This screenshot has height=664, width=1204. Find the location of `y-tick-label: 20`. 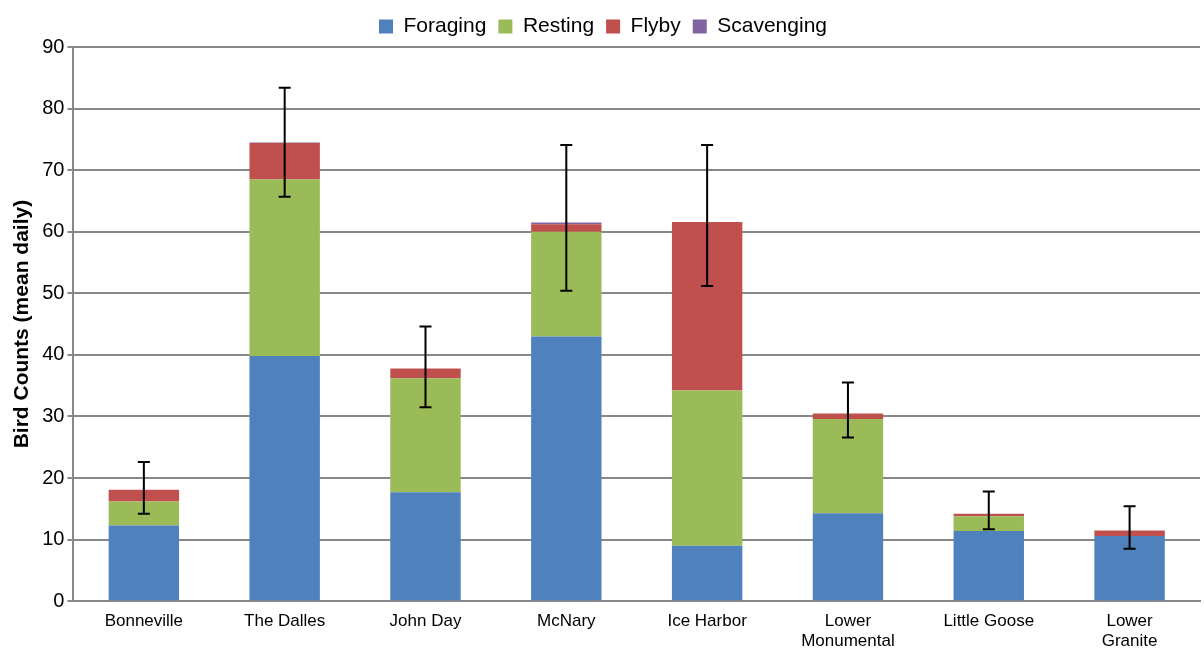

y-tick-label: 20 is located at coordinates (53, 476).